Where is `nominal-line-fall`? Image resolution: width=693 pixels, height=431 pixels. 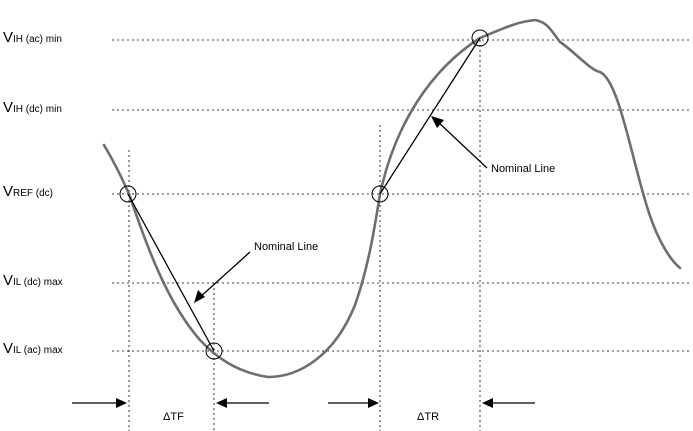 nominal-line-fall is located at coordinates (171, 272).